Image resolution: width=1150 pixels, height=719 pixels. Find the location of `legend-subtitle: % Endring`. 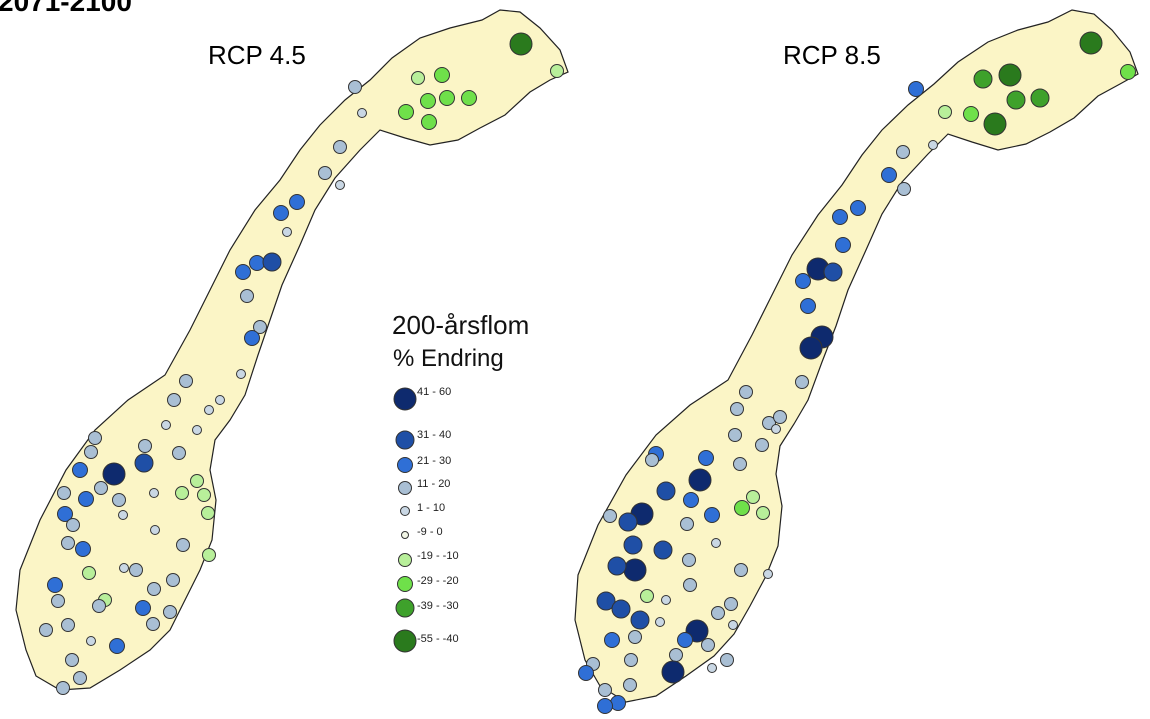

legend-subtitle: % Endring is located at coordinates (448, 358).